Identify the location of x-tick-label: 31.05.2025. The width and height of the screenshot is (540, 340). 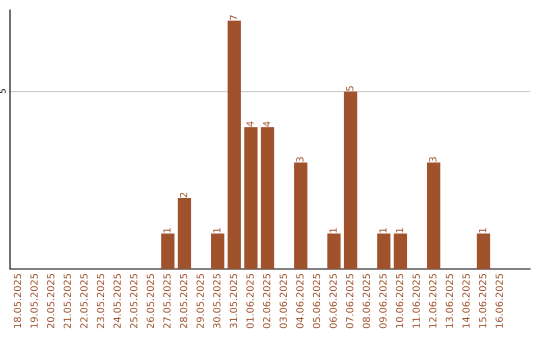
(234, 301).